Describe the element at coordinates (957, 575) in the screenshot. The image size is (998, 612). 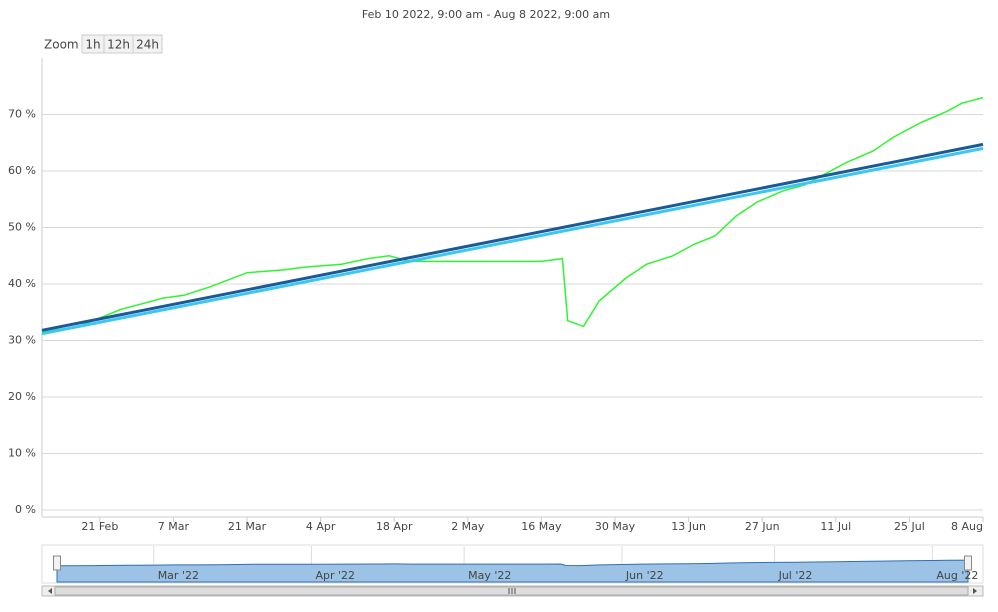
I see `navigator-tick-label: Aug '22` at that location.